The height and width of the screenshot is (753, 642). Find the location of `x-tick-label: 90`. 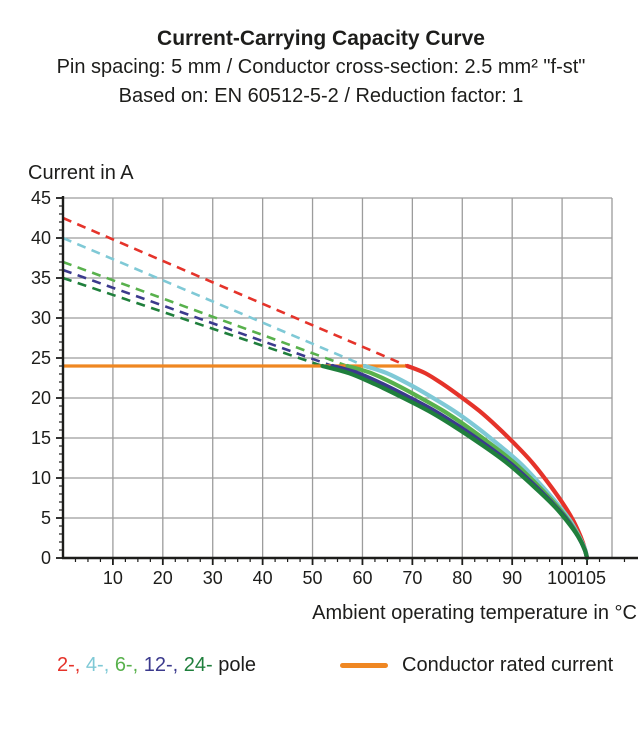

x-tick-label: 90 is located at coordinates (512, 578).